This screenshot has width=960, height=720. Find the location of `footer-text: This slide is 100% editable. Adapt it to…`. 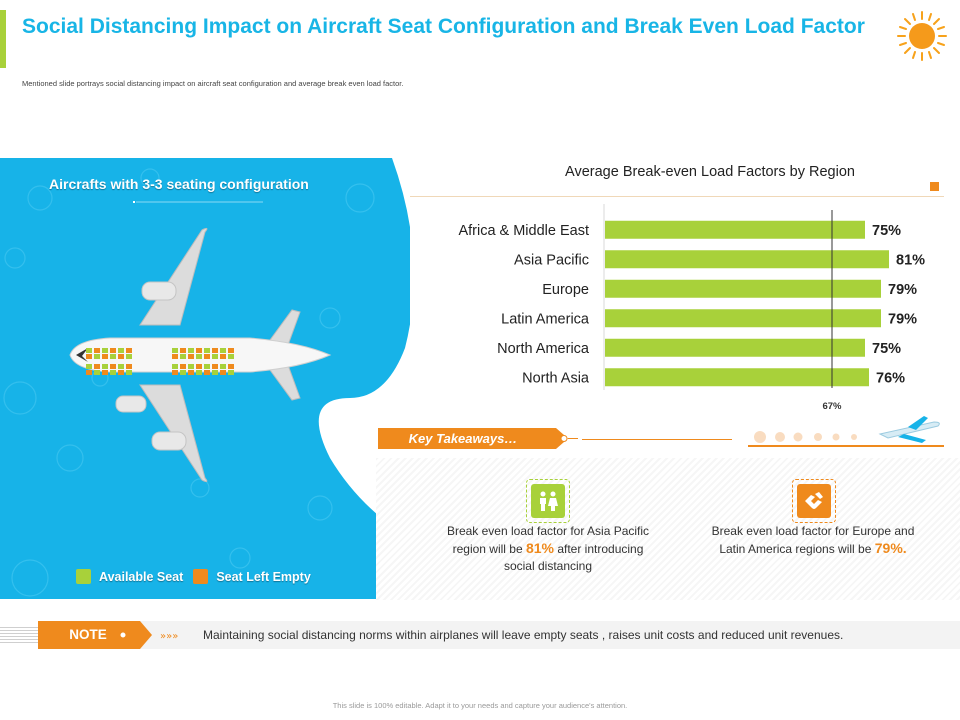

footer-text: This slide is 100% editable. Adapt it to… is located at coordinates (480, 705).